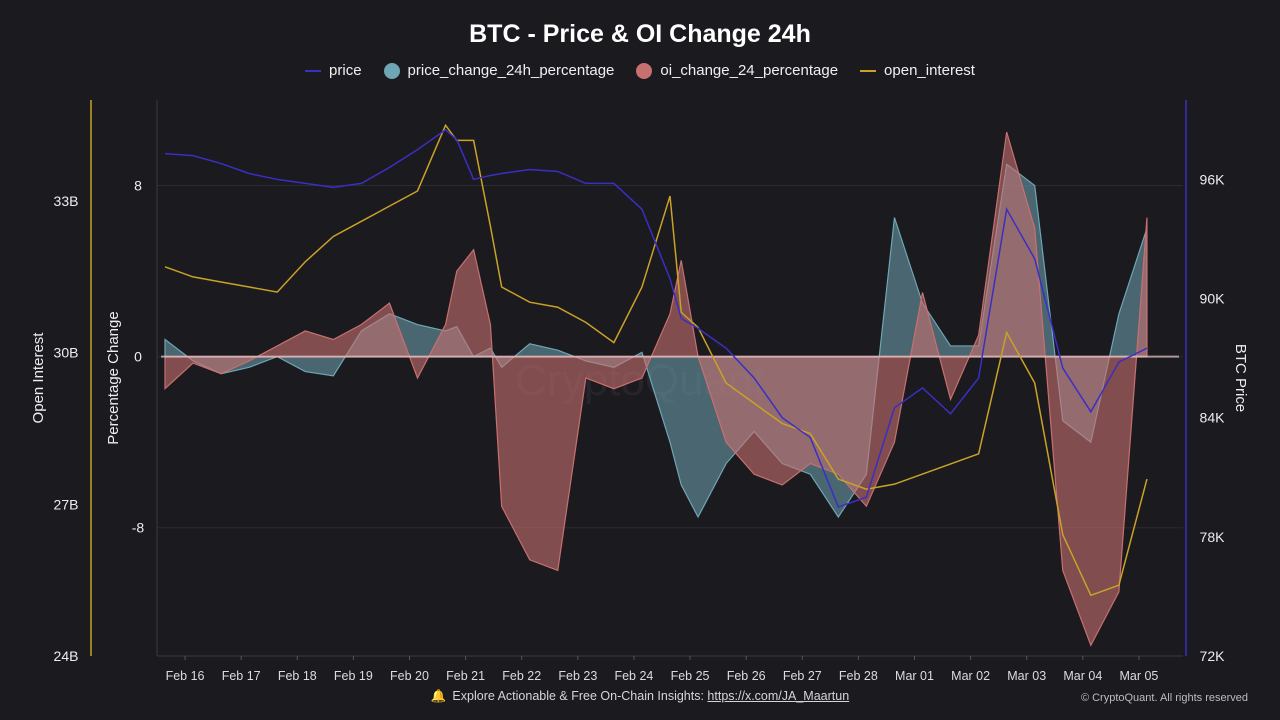 The image size is (1280, 720). What do you see at coordinates (438, 696) in the screenshot?
I see `bell-icon: 🔔` at bounding box center [438, 696].